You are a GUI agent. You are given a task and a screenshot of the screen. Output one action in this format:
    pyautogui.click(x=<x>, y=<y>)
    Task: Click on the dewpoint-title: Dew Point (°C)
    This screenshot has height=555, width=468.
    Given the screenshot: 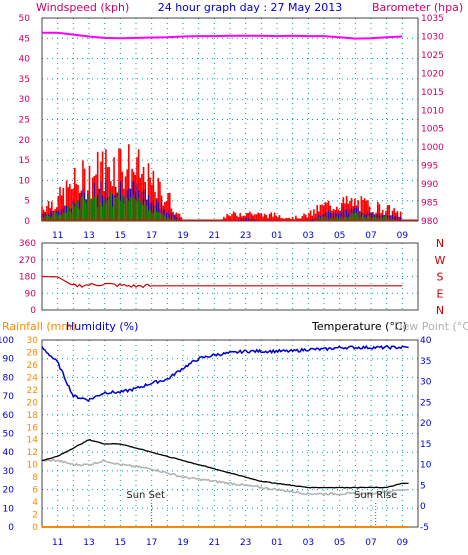 What is the action you would take?
    pyautogui.click(x=431, y=326)
    